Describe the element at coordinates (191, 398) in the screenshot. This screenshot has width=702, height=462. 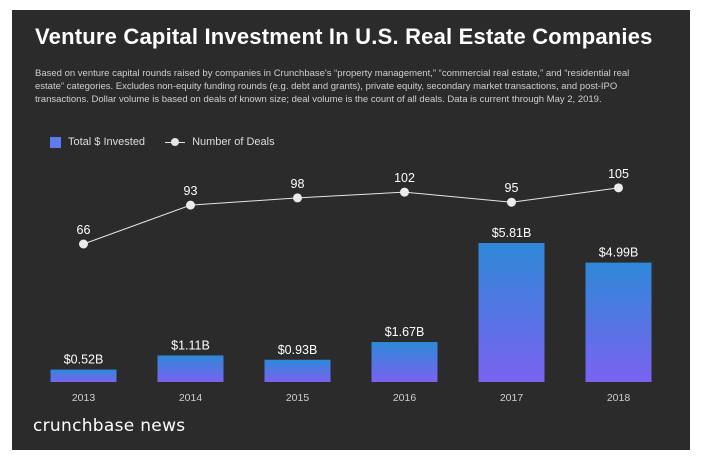
I see `x-tick-2014: 2014` at that location.